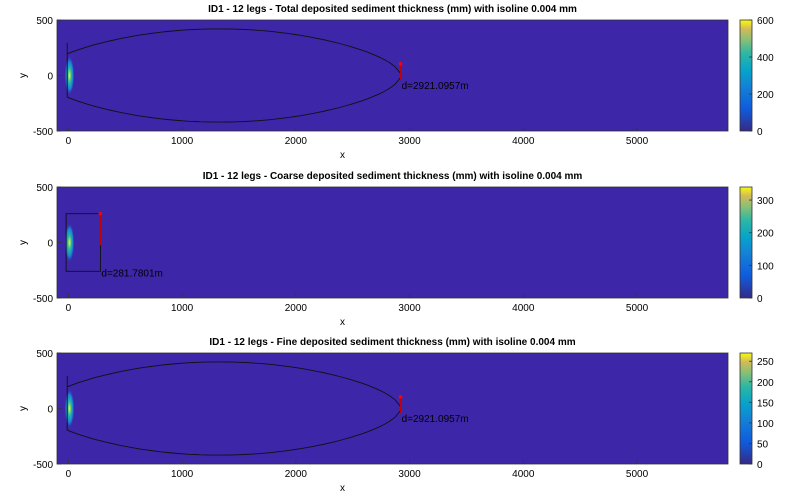 Image resolution: width=800 pixels, height=500 pixels. Describe the element at coordinates (765, 21) in the screenshot. I see `colorbar-tick-label: 600` at that location.